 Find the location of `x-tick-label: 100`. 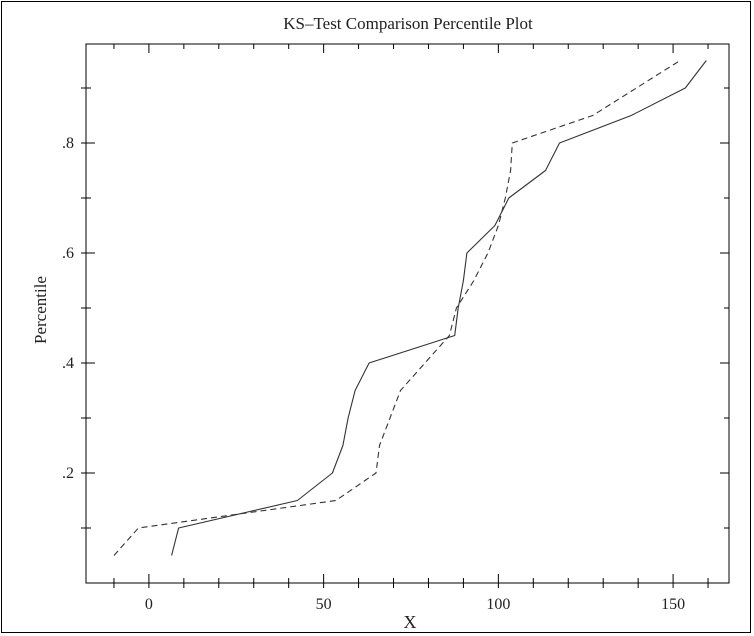

x-tick-label: 100 is located at coordinates (498, 604).